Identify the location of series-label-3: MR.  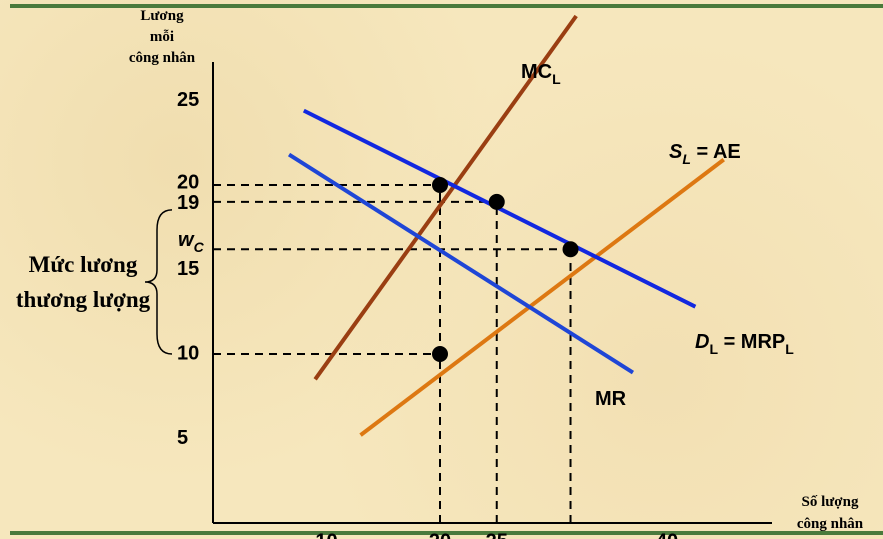
(611, 399).